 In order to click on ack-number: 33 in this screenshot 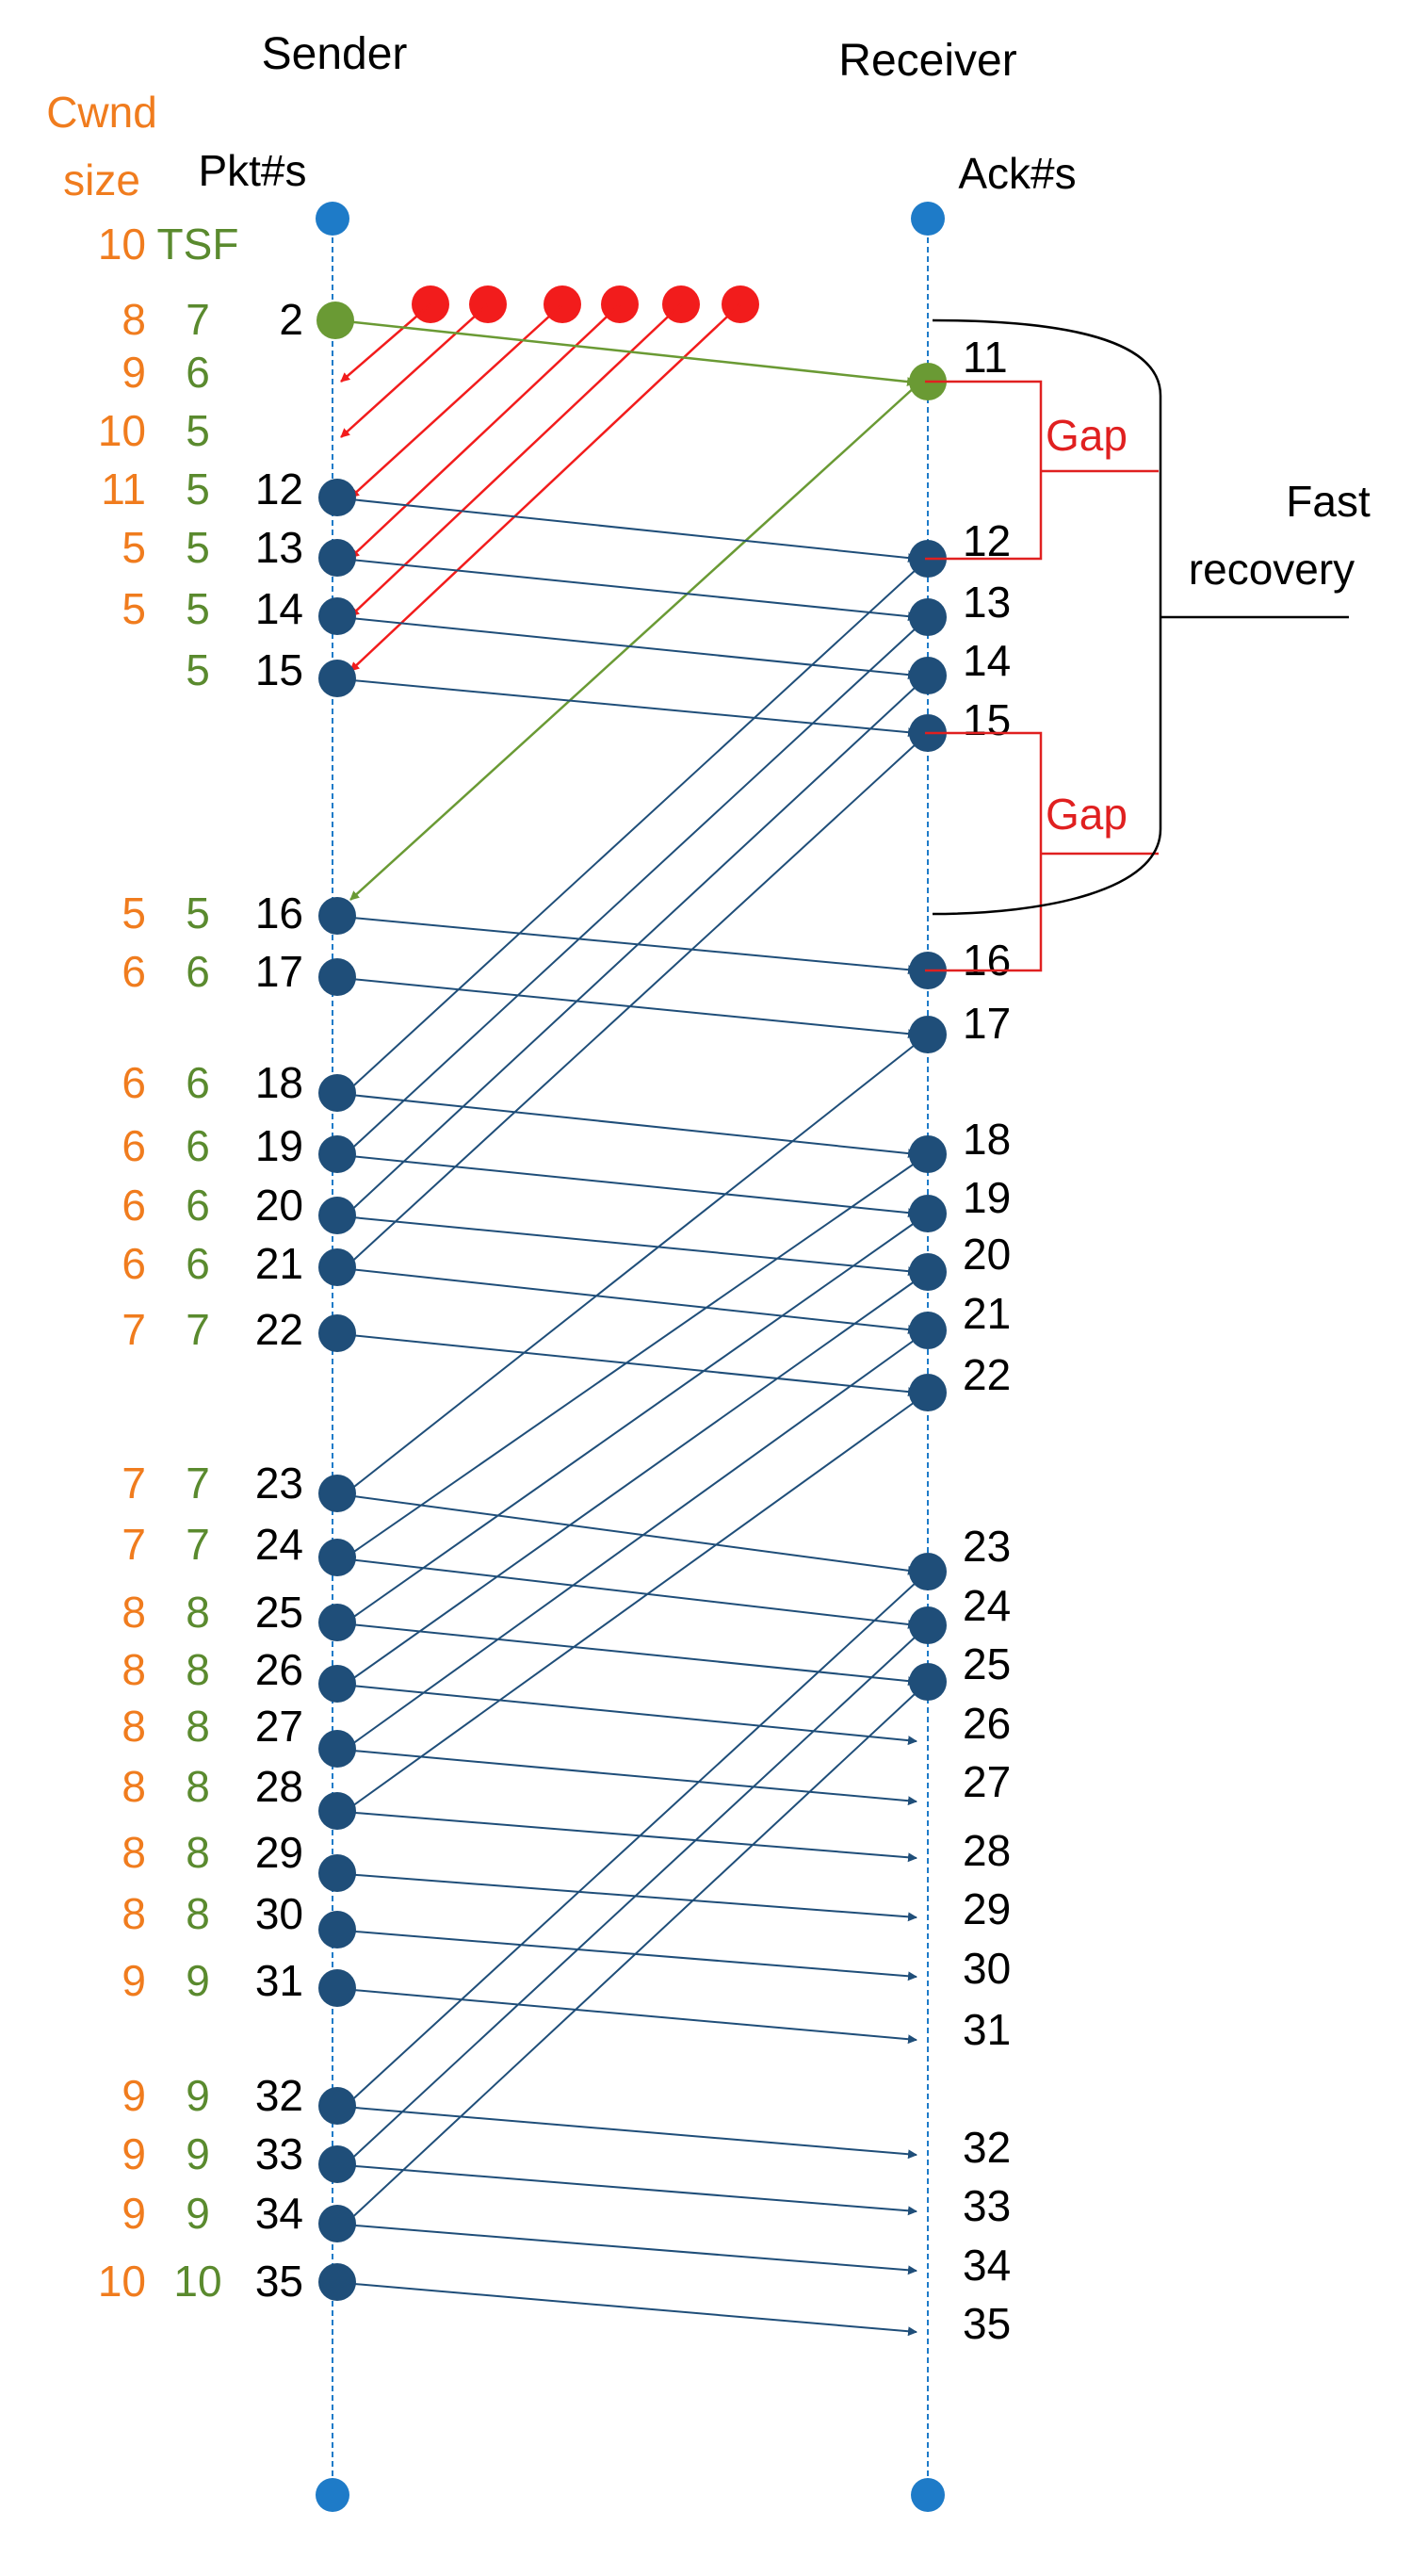, I will do `click(987, 2205)`.